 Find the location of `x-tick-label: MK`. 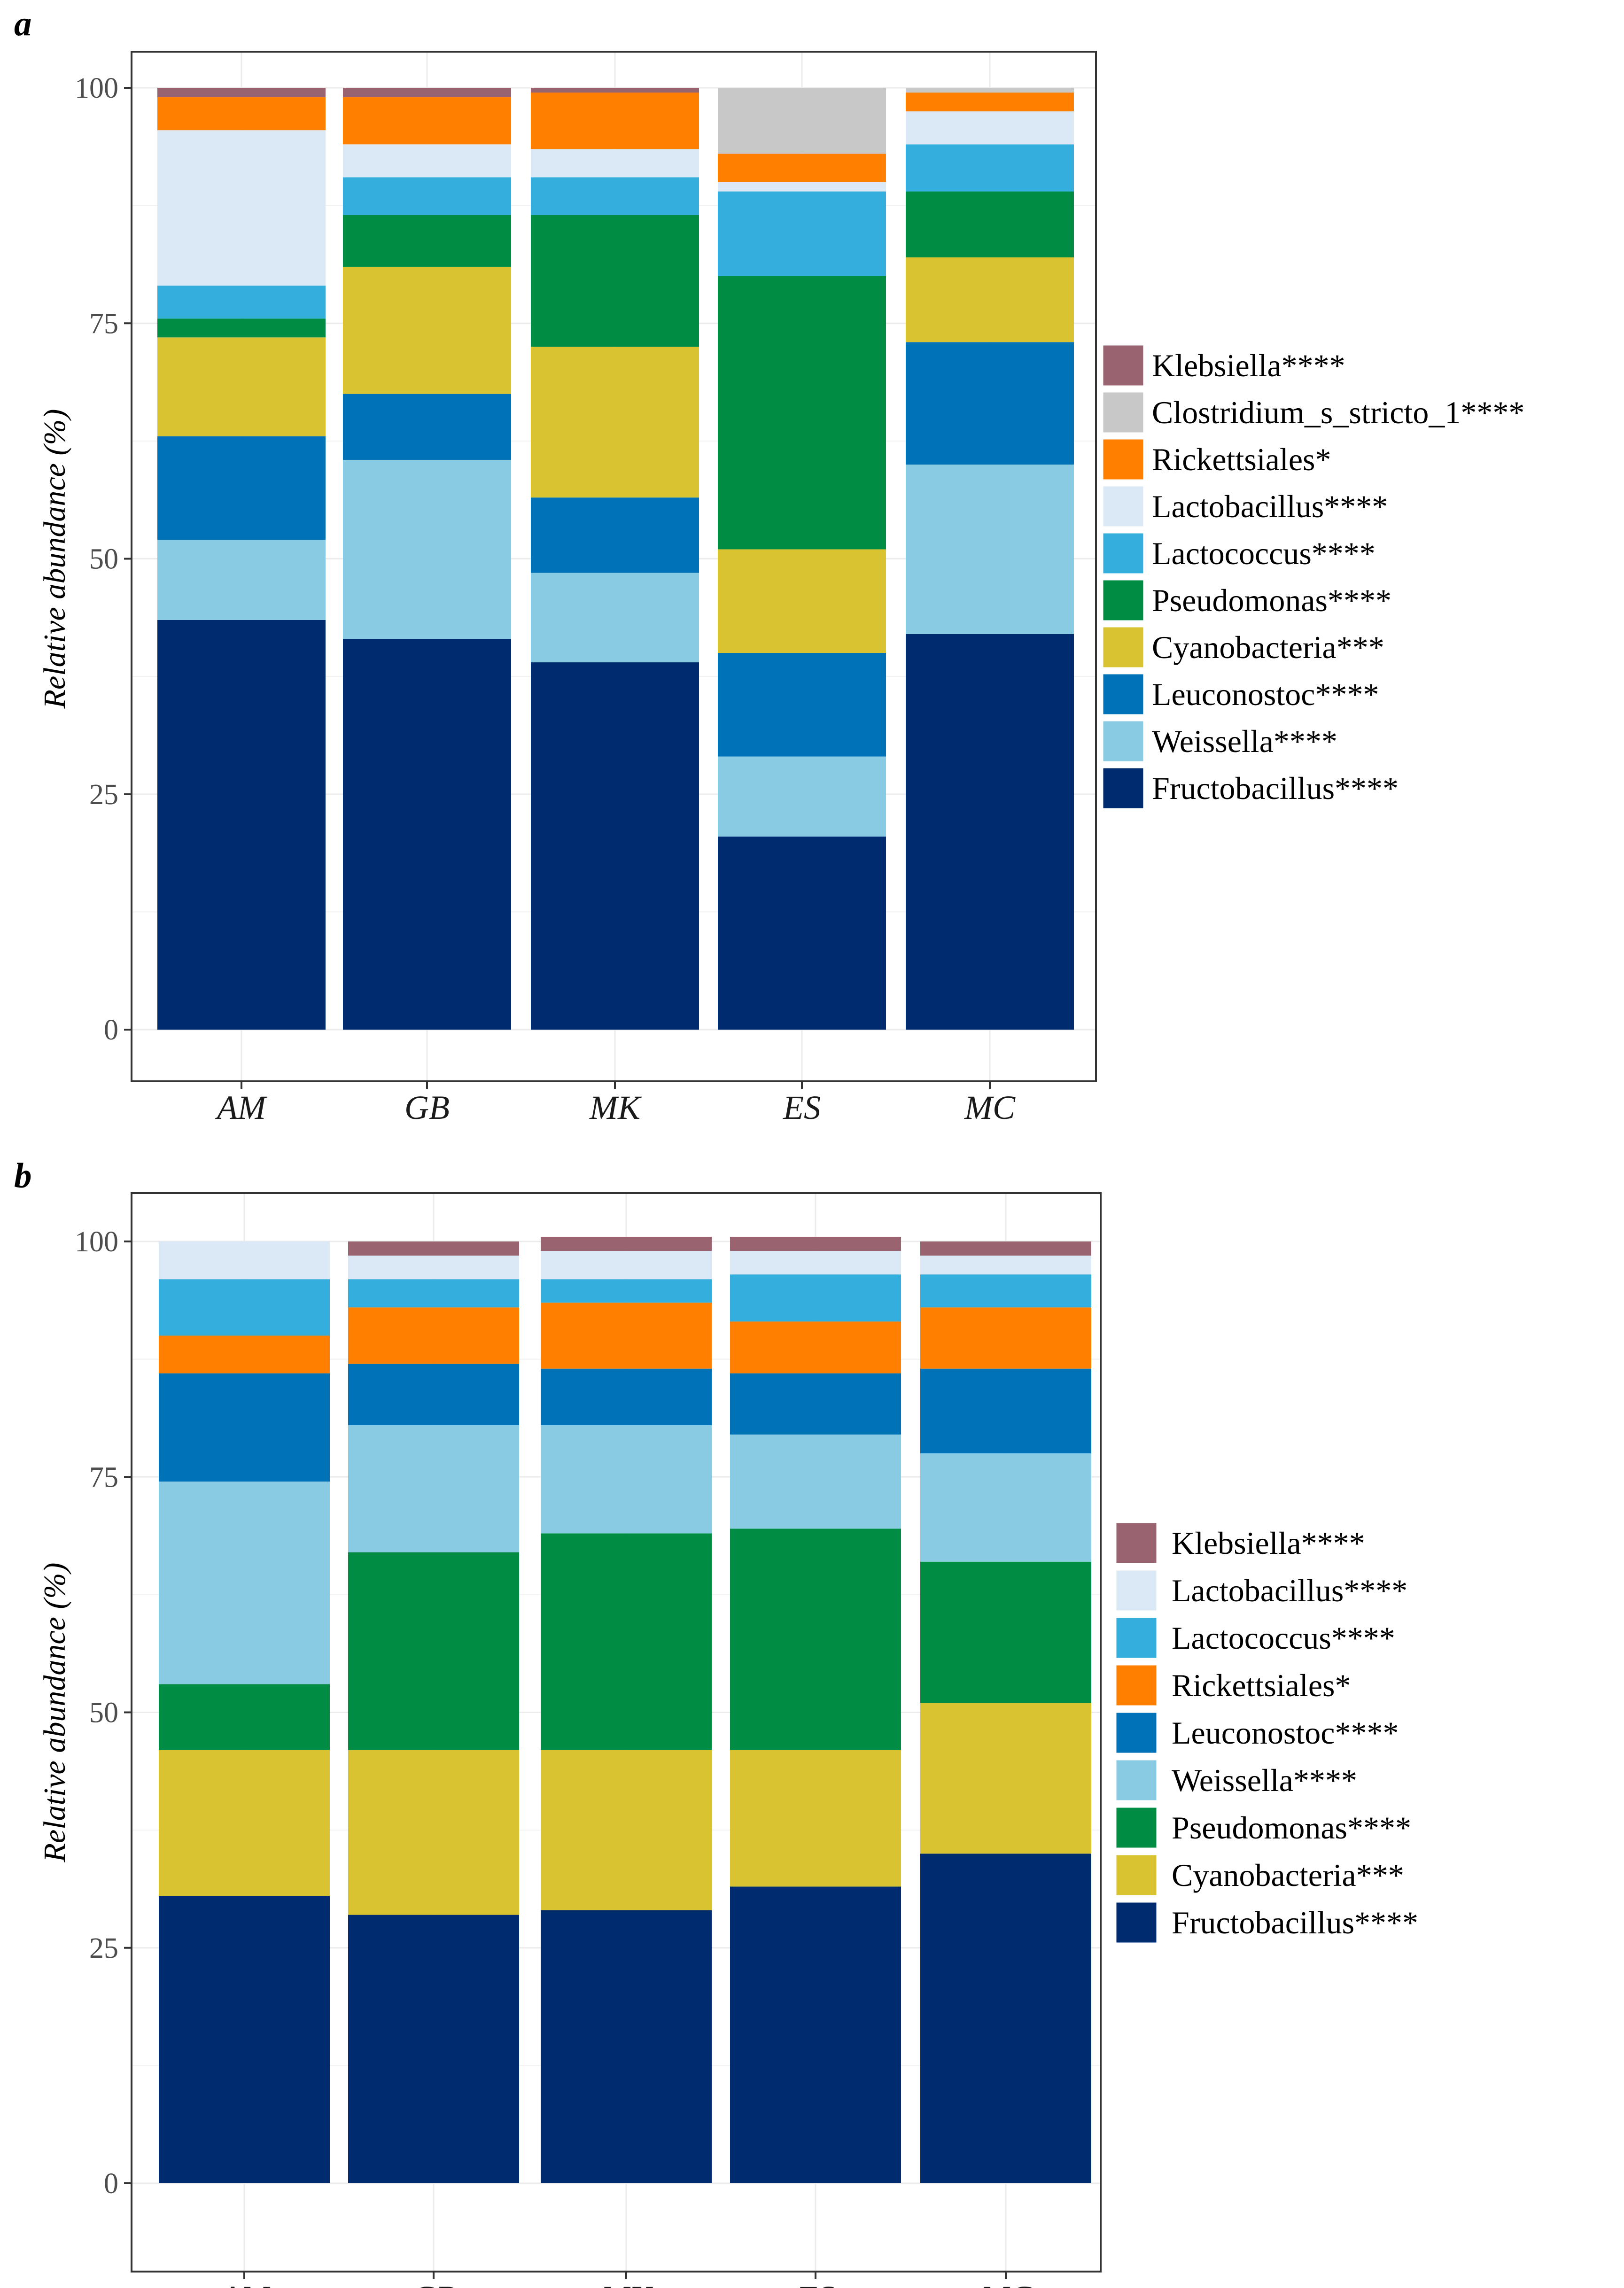

x-tick-label: MK is located at coordinates (615, 1107).